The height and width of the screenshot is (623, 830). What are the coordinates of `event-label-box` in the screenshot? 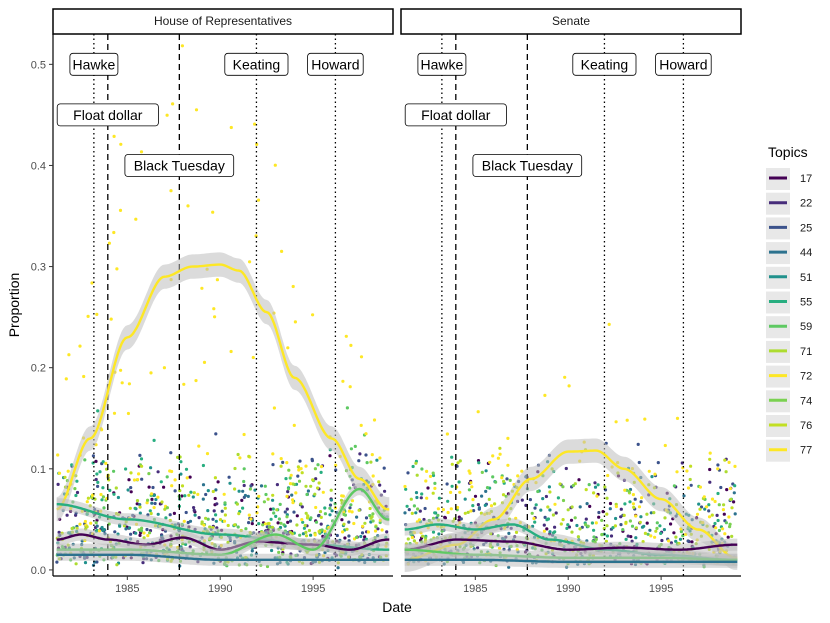 It's located at (335, 64).